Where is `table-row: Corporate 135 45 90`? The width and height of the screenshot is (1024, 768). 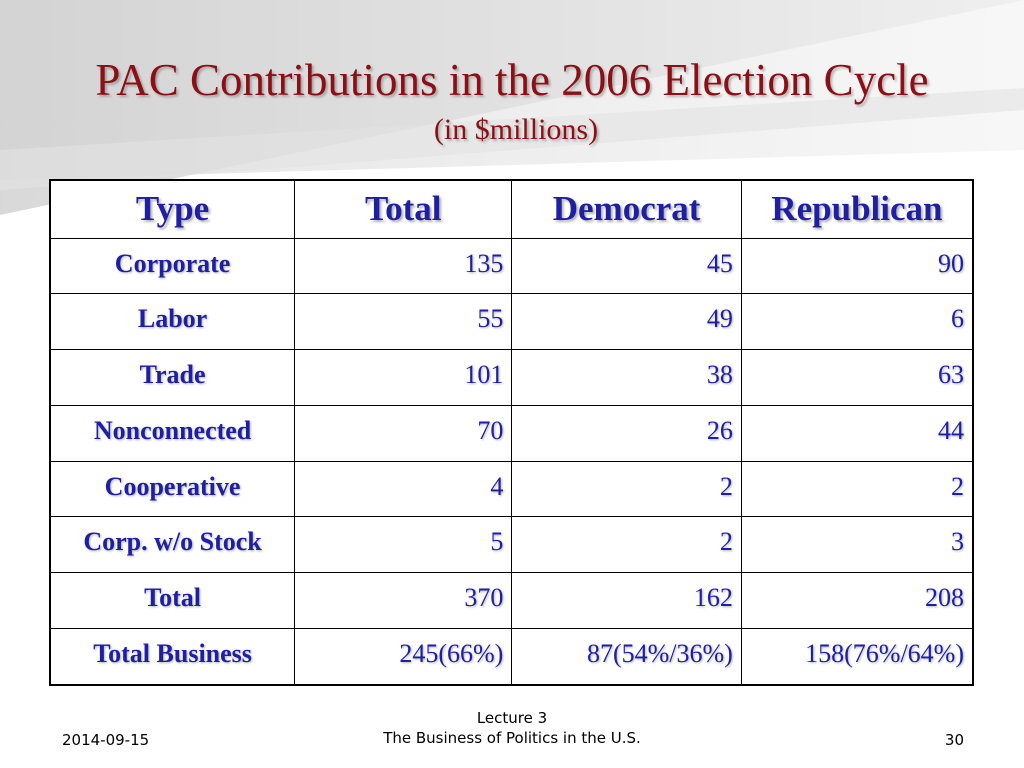
table-row: Corporate 135 45 90 is located at coordinates (511, 266).